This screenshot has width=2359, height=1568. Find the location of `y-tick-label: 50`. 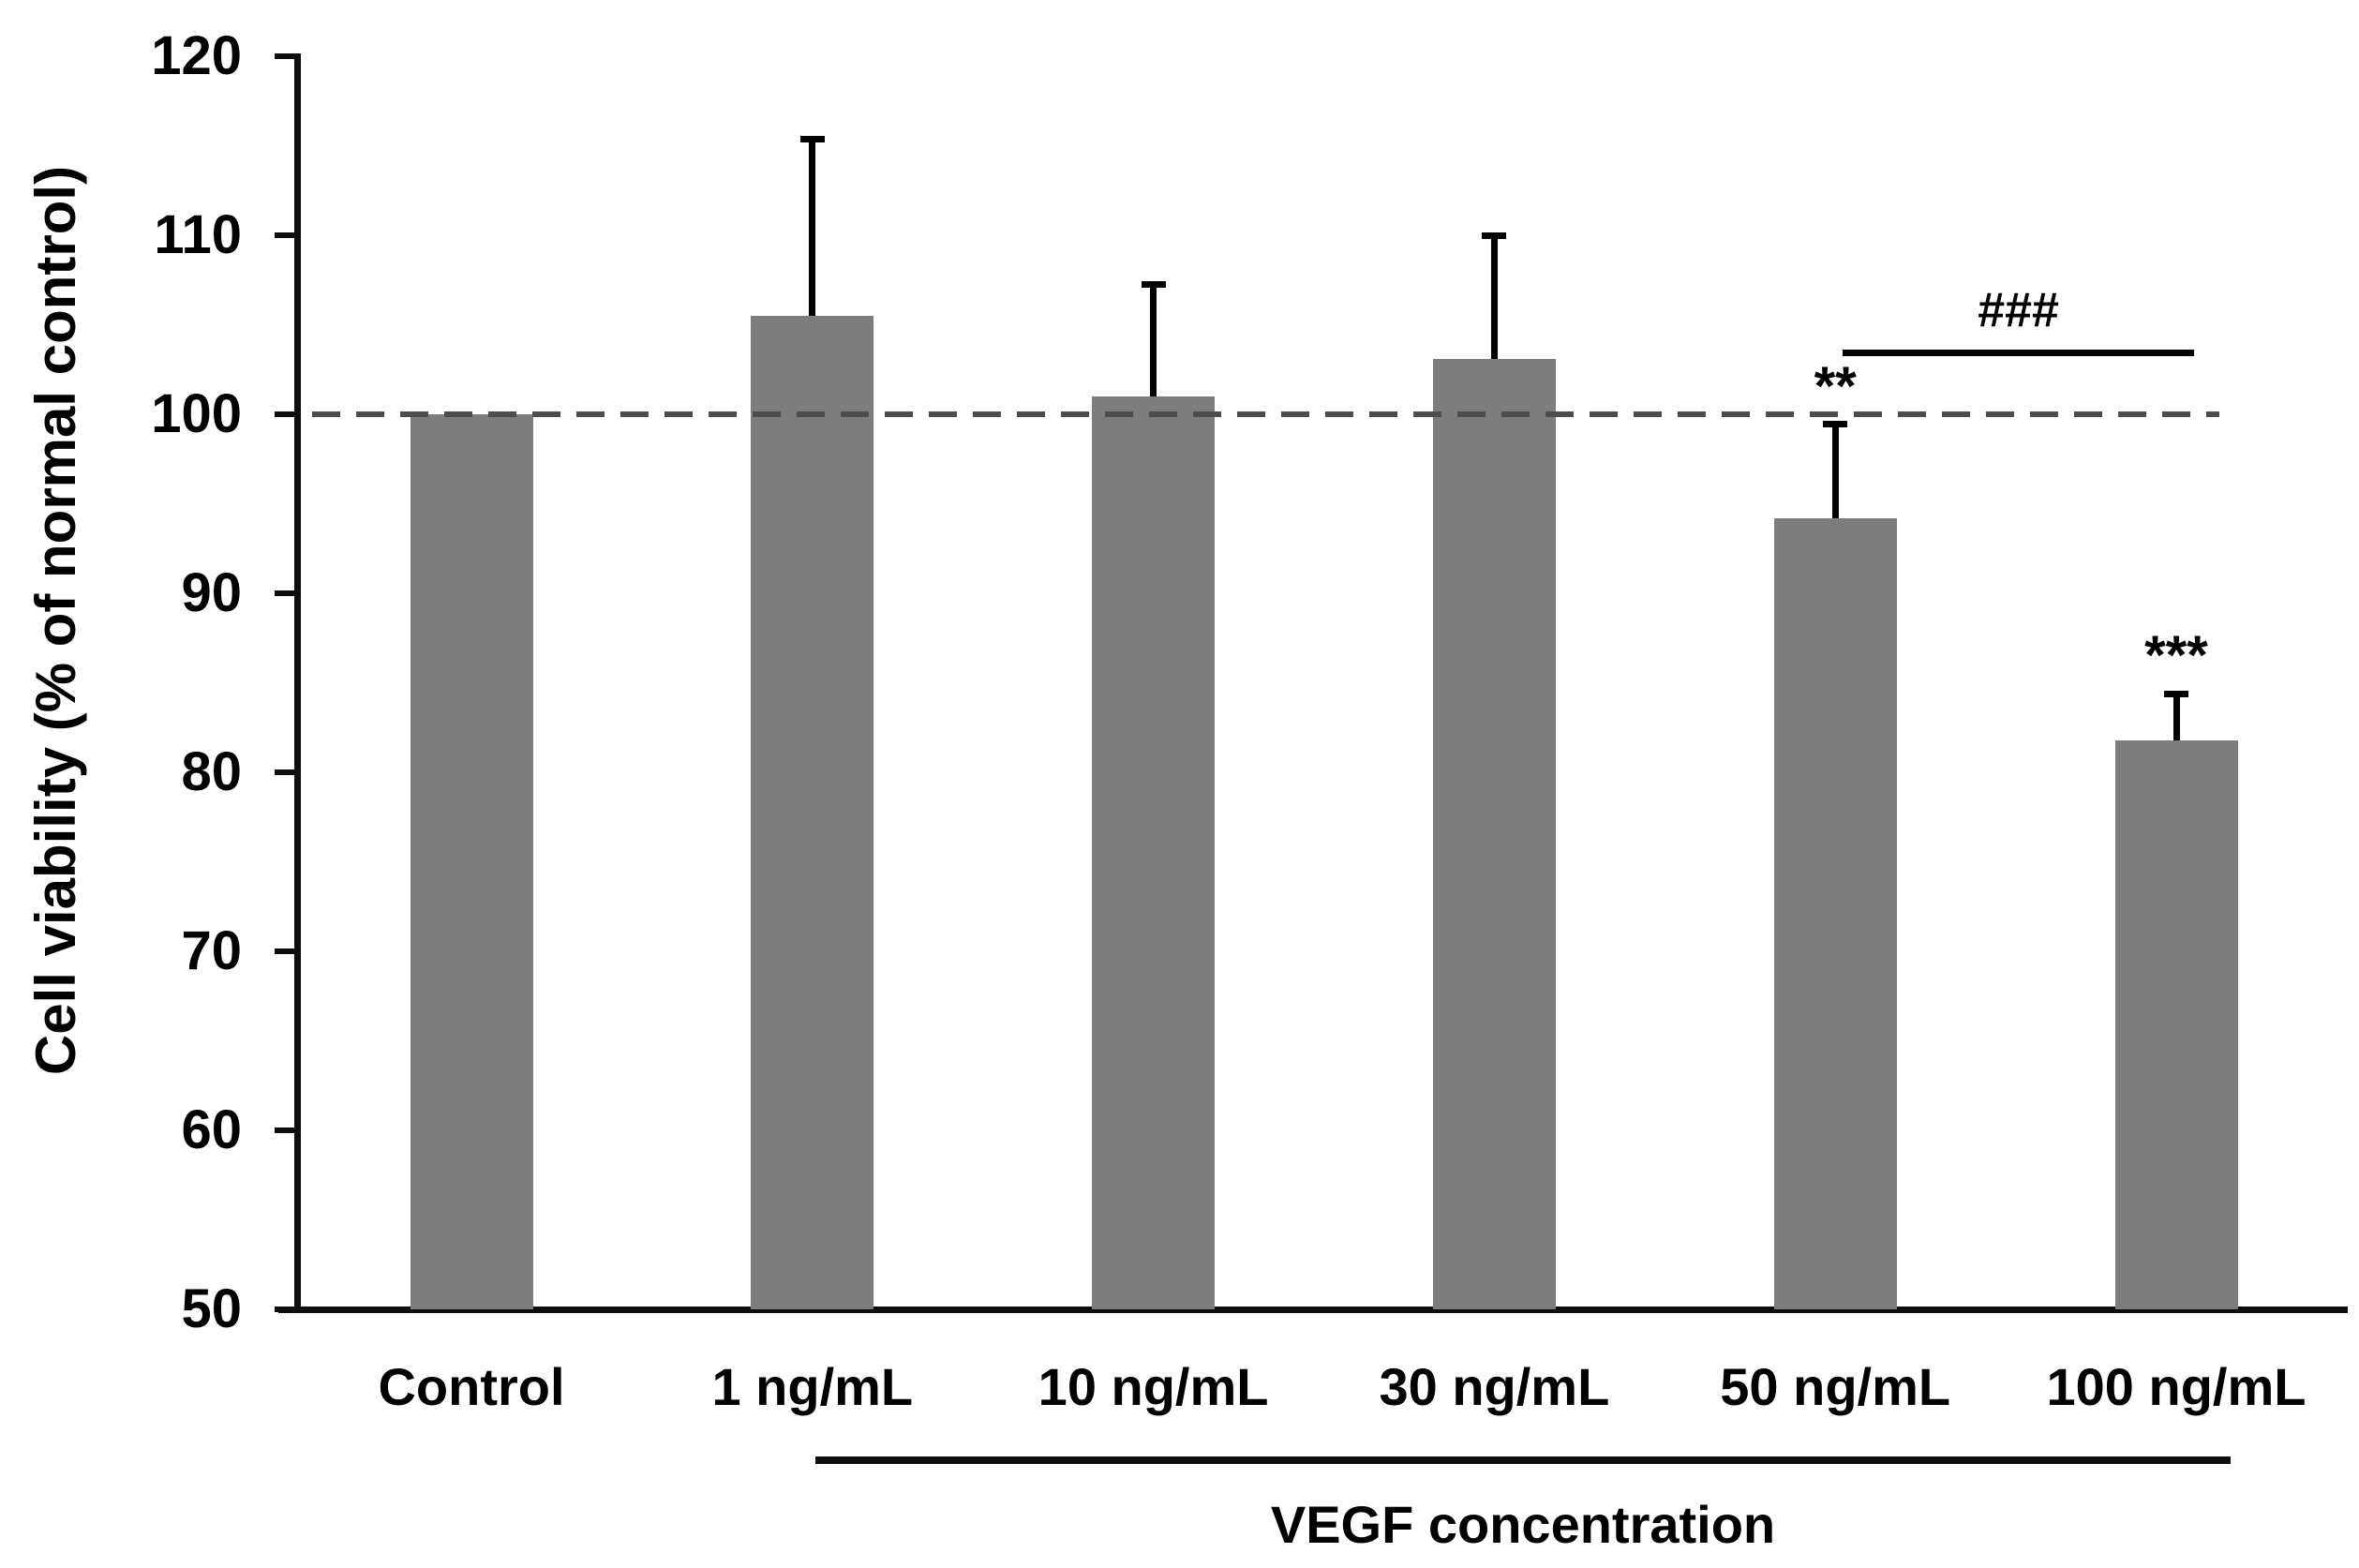

y-tick-label: 50 is located at coordinates (211, 1308).